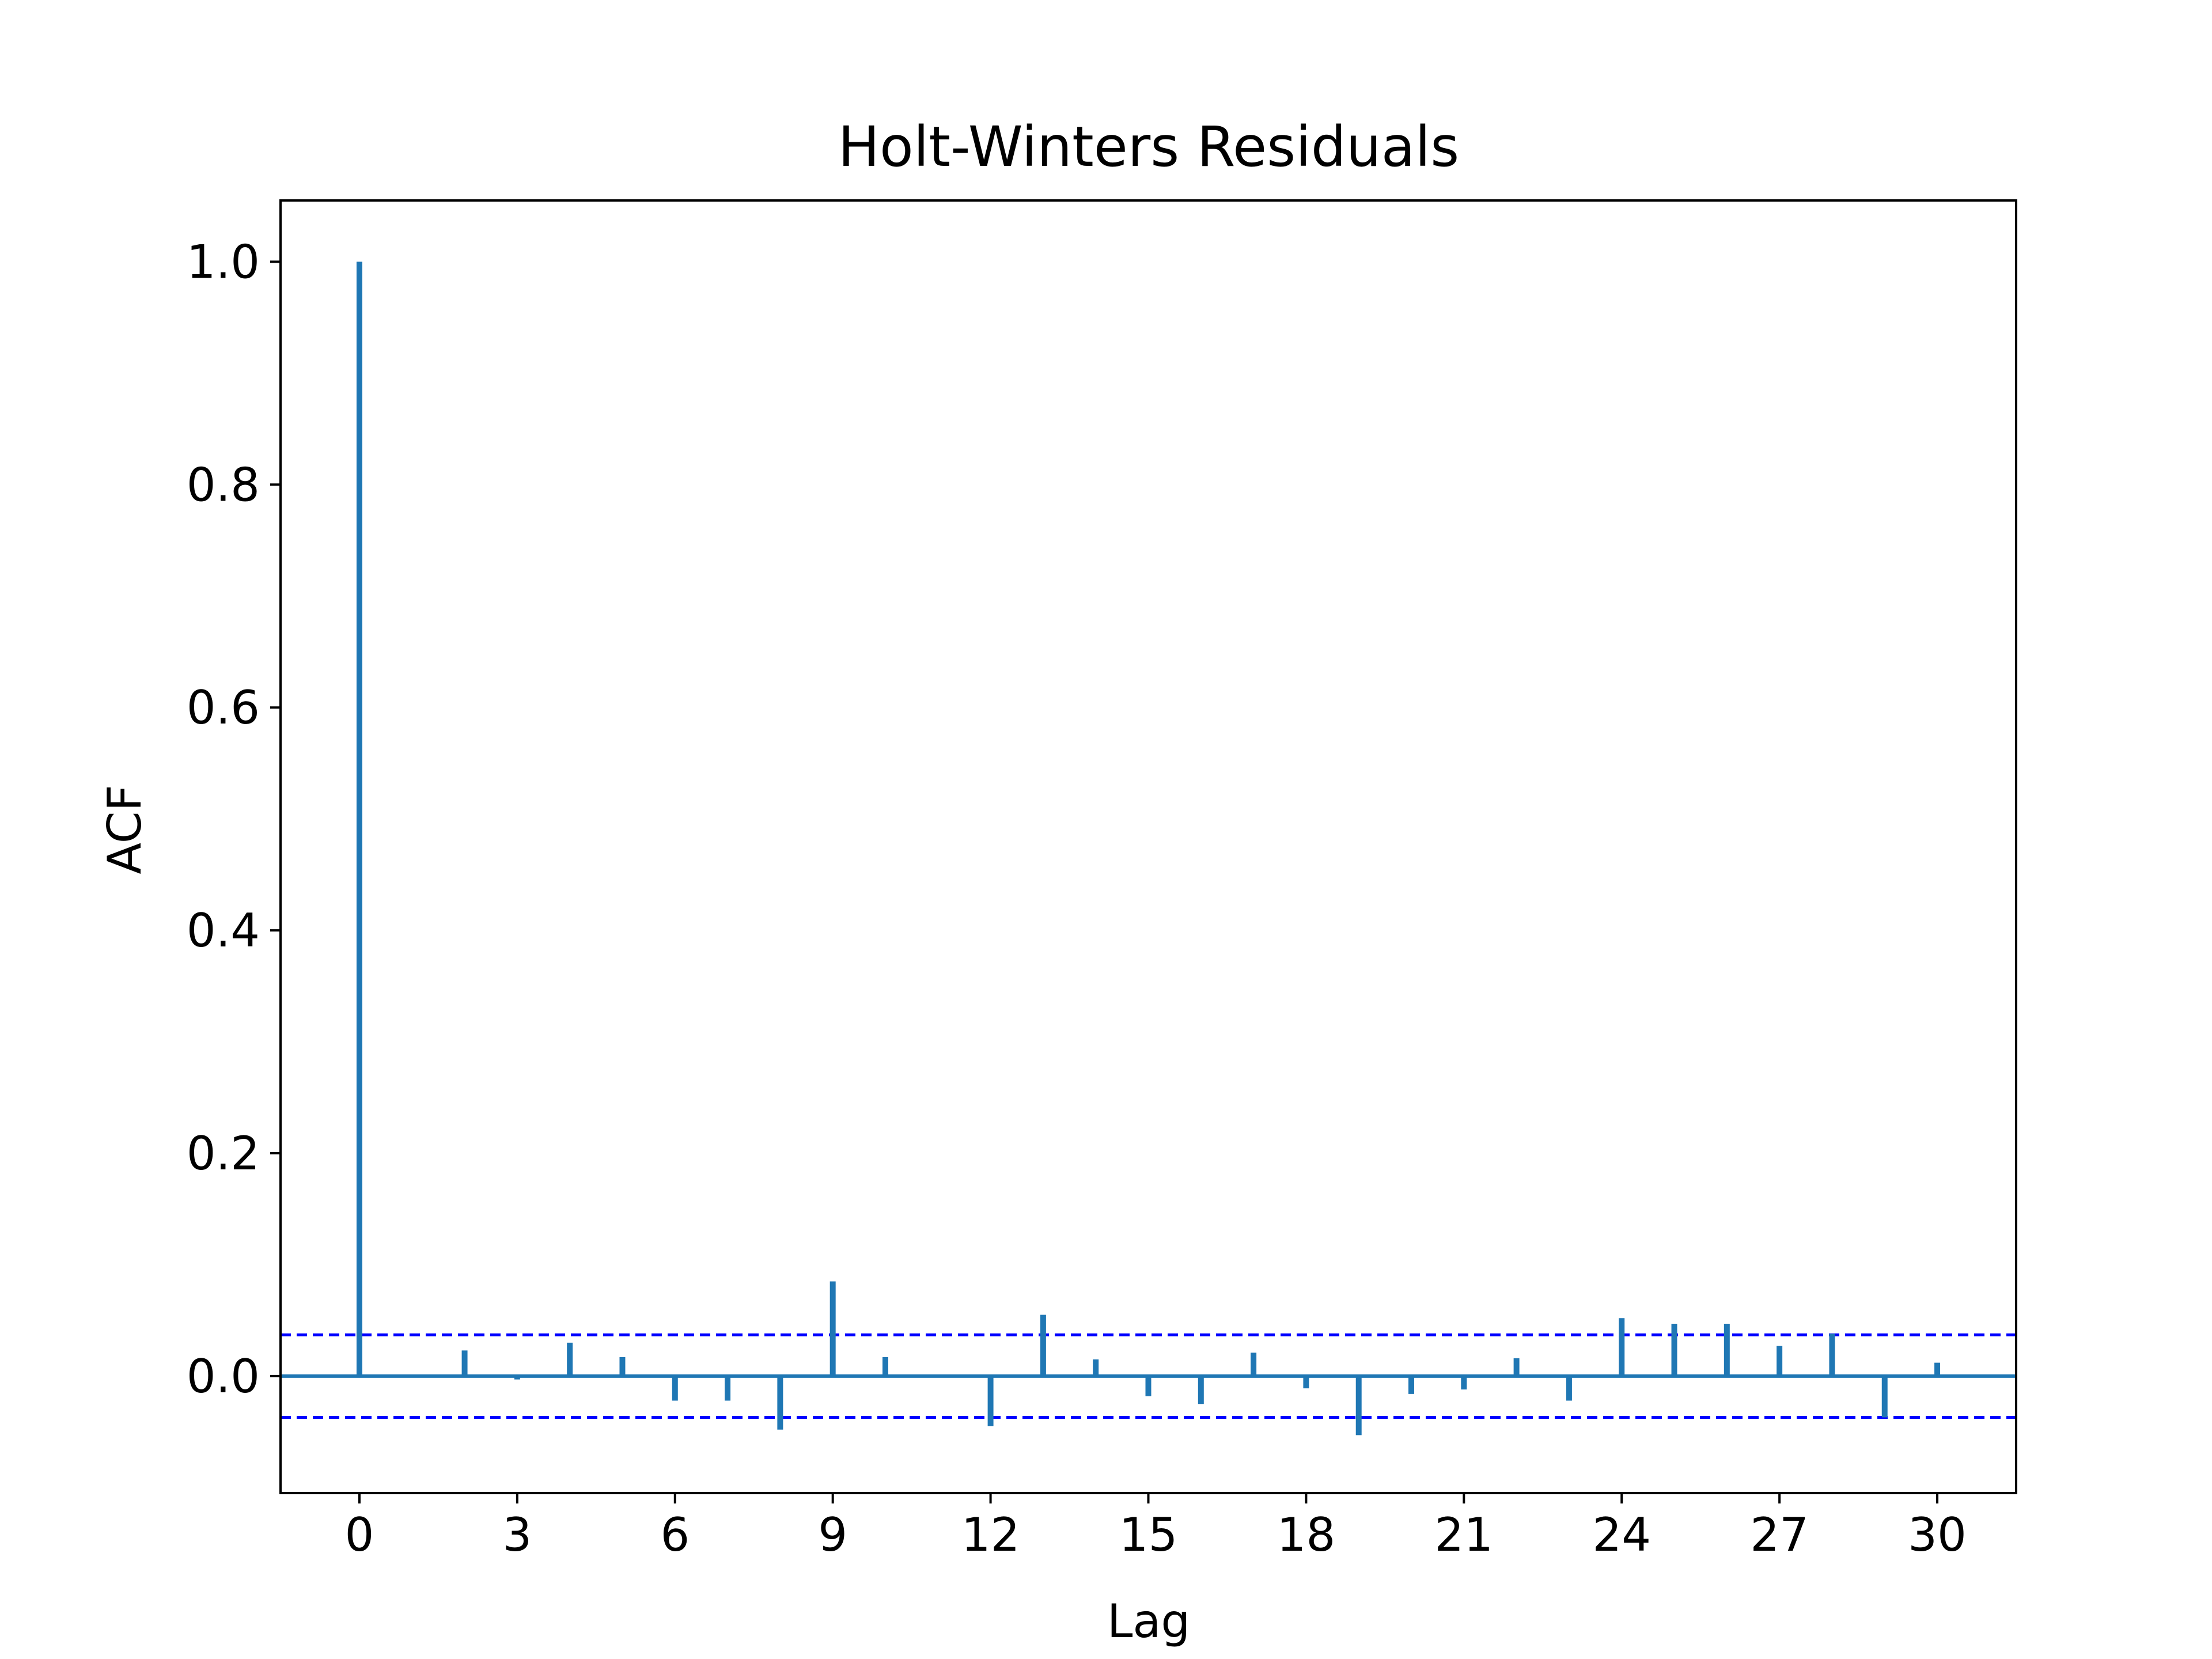 The image size is (2212, 1659). What do you see at coordinates (1148, 147) in the screenshot?
I see `chart-title: Holt-Winters Residuals` at bounding box center [1148, 147].